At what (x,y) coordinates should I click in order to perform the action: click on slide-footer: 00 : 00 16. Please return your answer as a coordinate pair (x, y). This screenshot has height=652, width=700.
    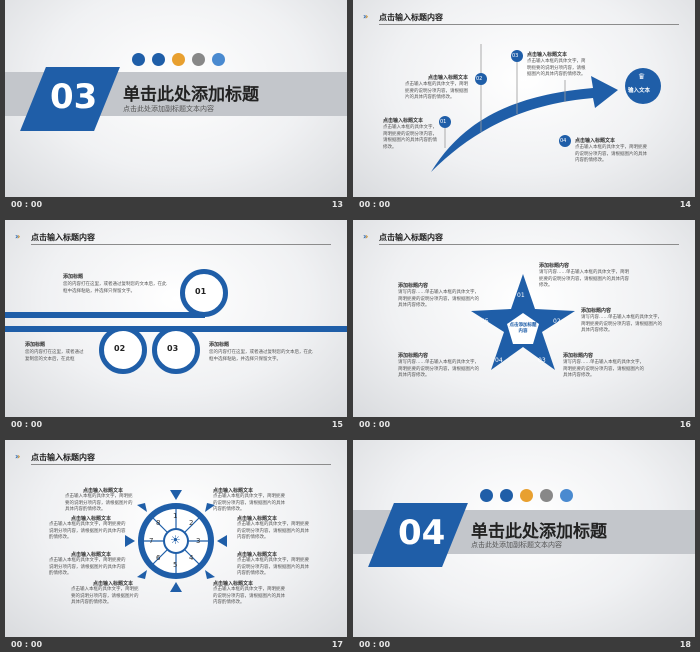
    Looking at the image, I should click on (524, 424).